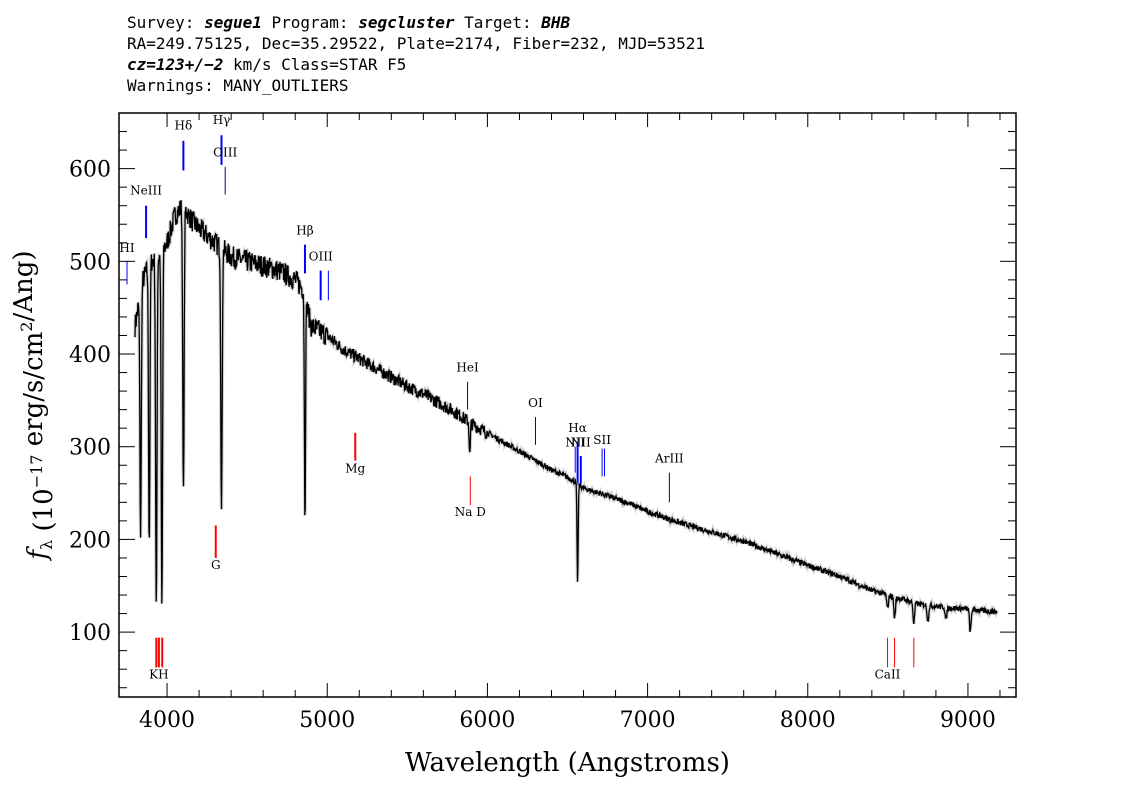 Image resolution: width=1134 pixels, height=810 pixels. Describe the element at coordinates (406, 22) in the screenshot. I see `program-value: segcluster` at that location.